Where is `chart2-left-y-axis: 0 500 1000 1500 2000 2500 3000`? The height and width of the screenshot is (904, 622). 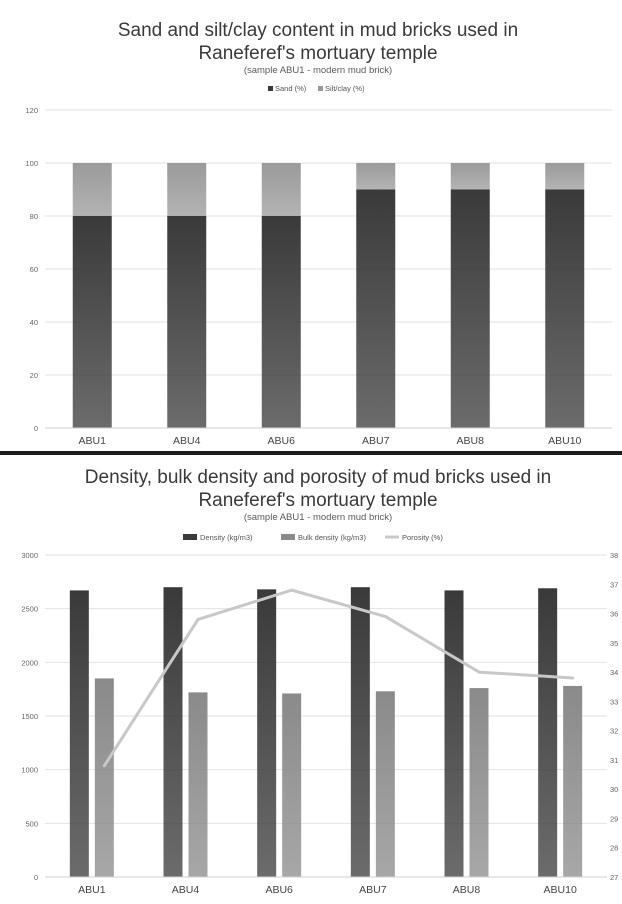
chart2-left-y-axis: 0 500 1000 1500 2000 2500 3000 is located at coordinates (29, 716).